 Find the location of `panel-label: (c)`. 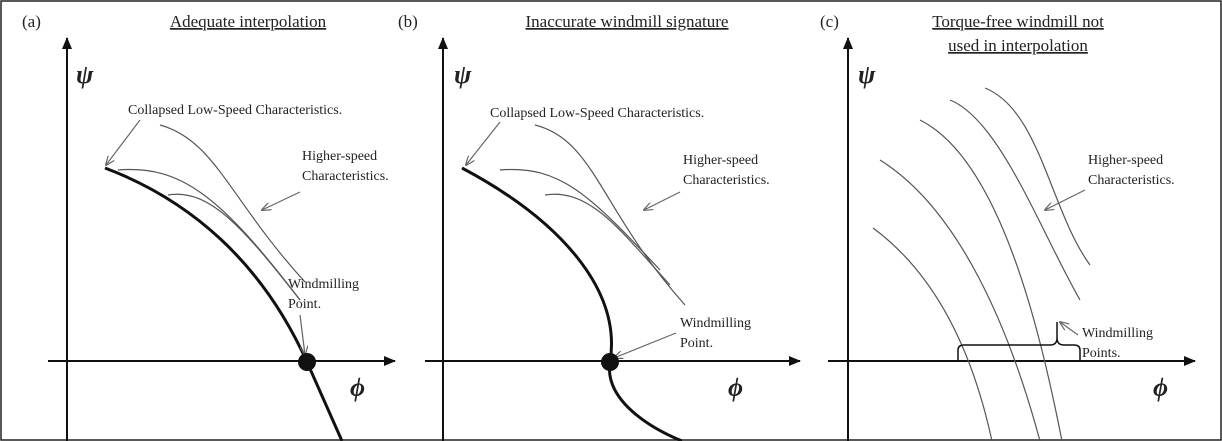

panel-label: (c) is located at coordinates (829, 21).